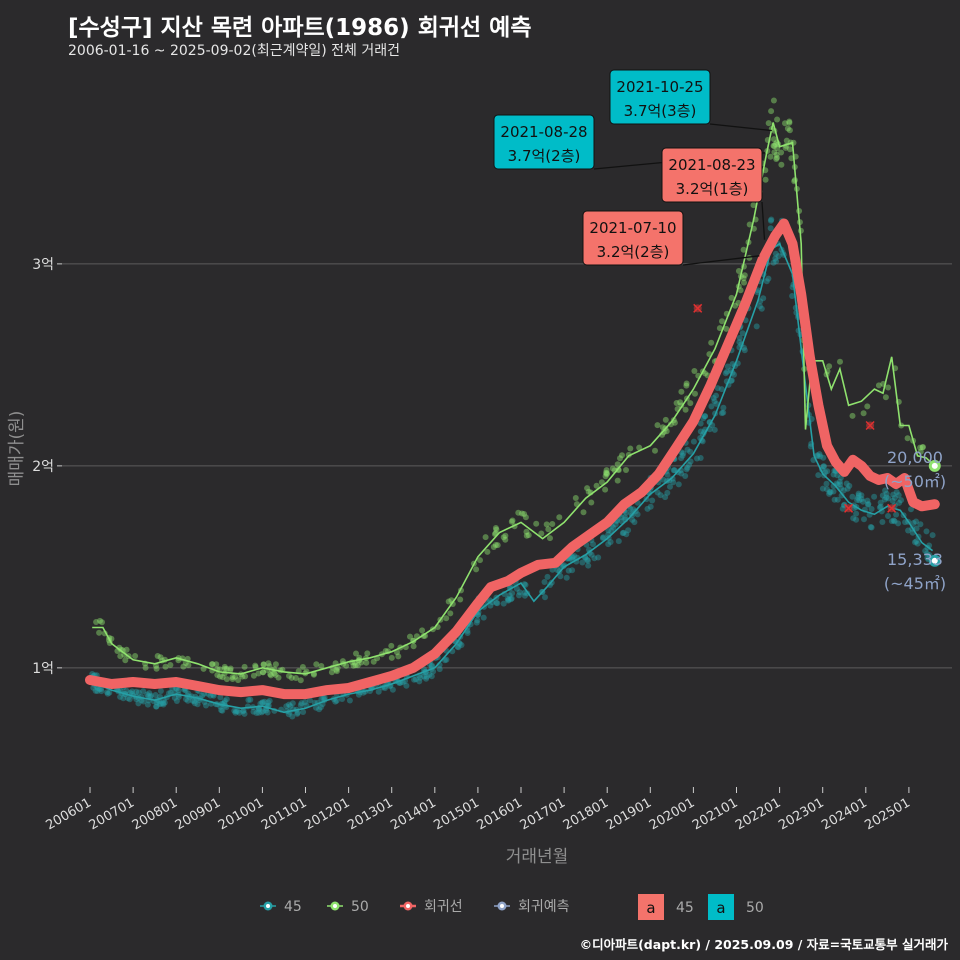  I want to click on x-tick-label: 201101, so click(284, 814).